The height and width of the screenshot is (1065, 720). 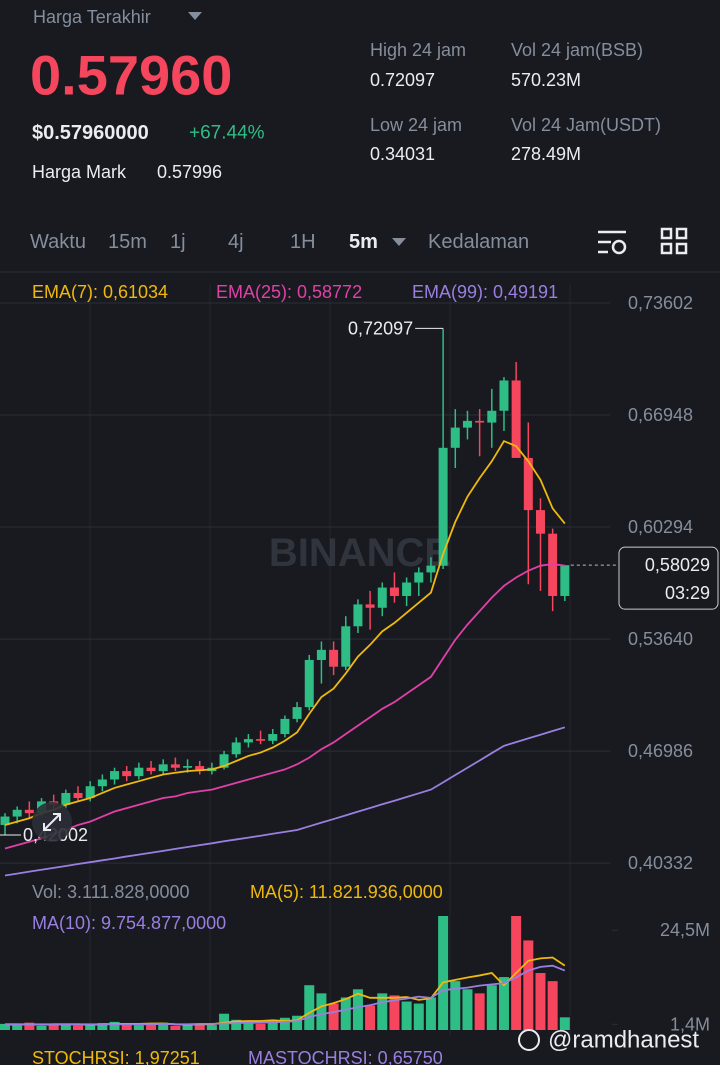 What do you see at coordinates (586, 125) in the screenshot?
I see `stat-label: Vol 24 Jam(USDT)` at bounding box center [586, 125].